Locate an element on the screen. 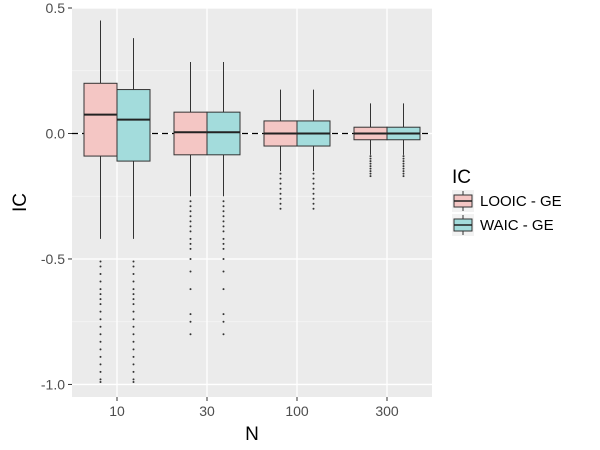 This screenshot has width=600, height=450. y-axis-title: IC is located at coordinates (20, 202).